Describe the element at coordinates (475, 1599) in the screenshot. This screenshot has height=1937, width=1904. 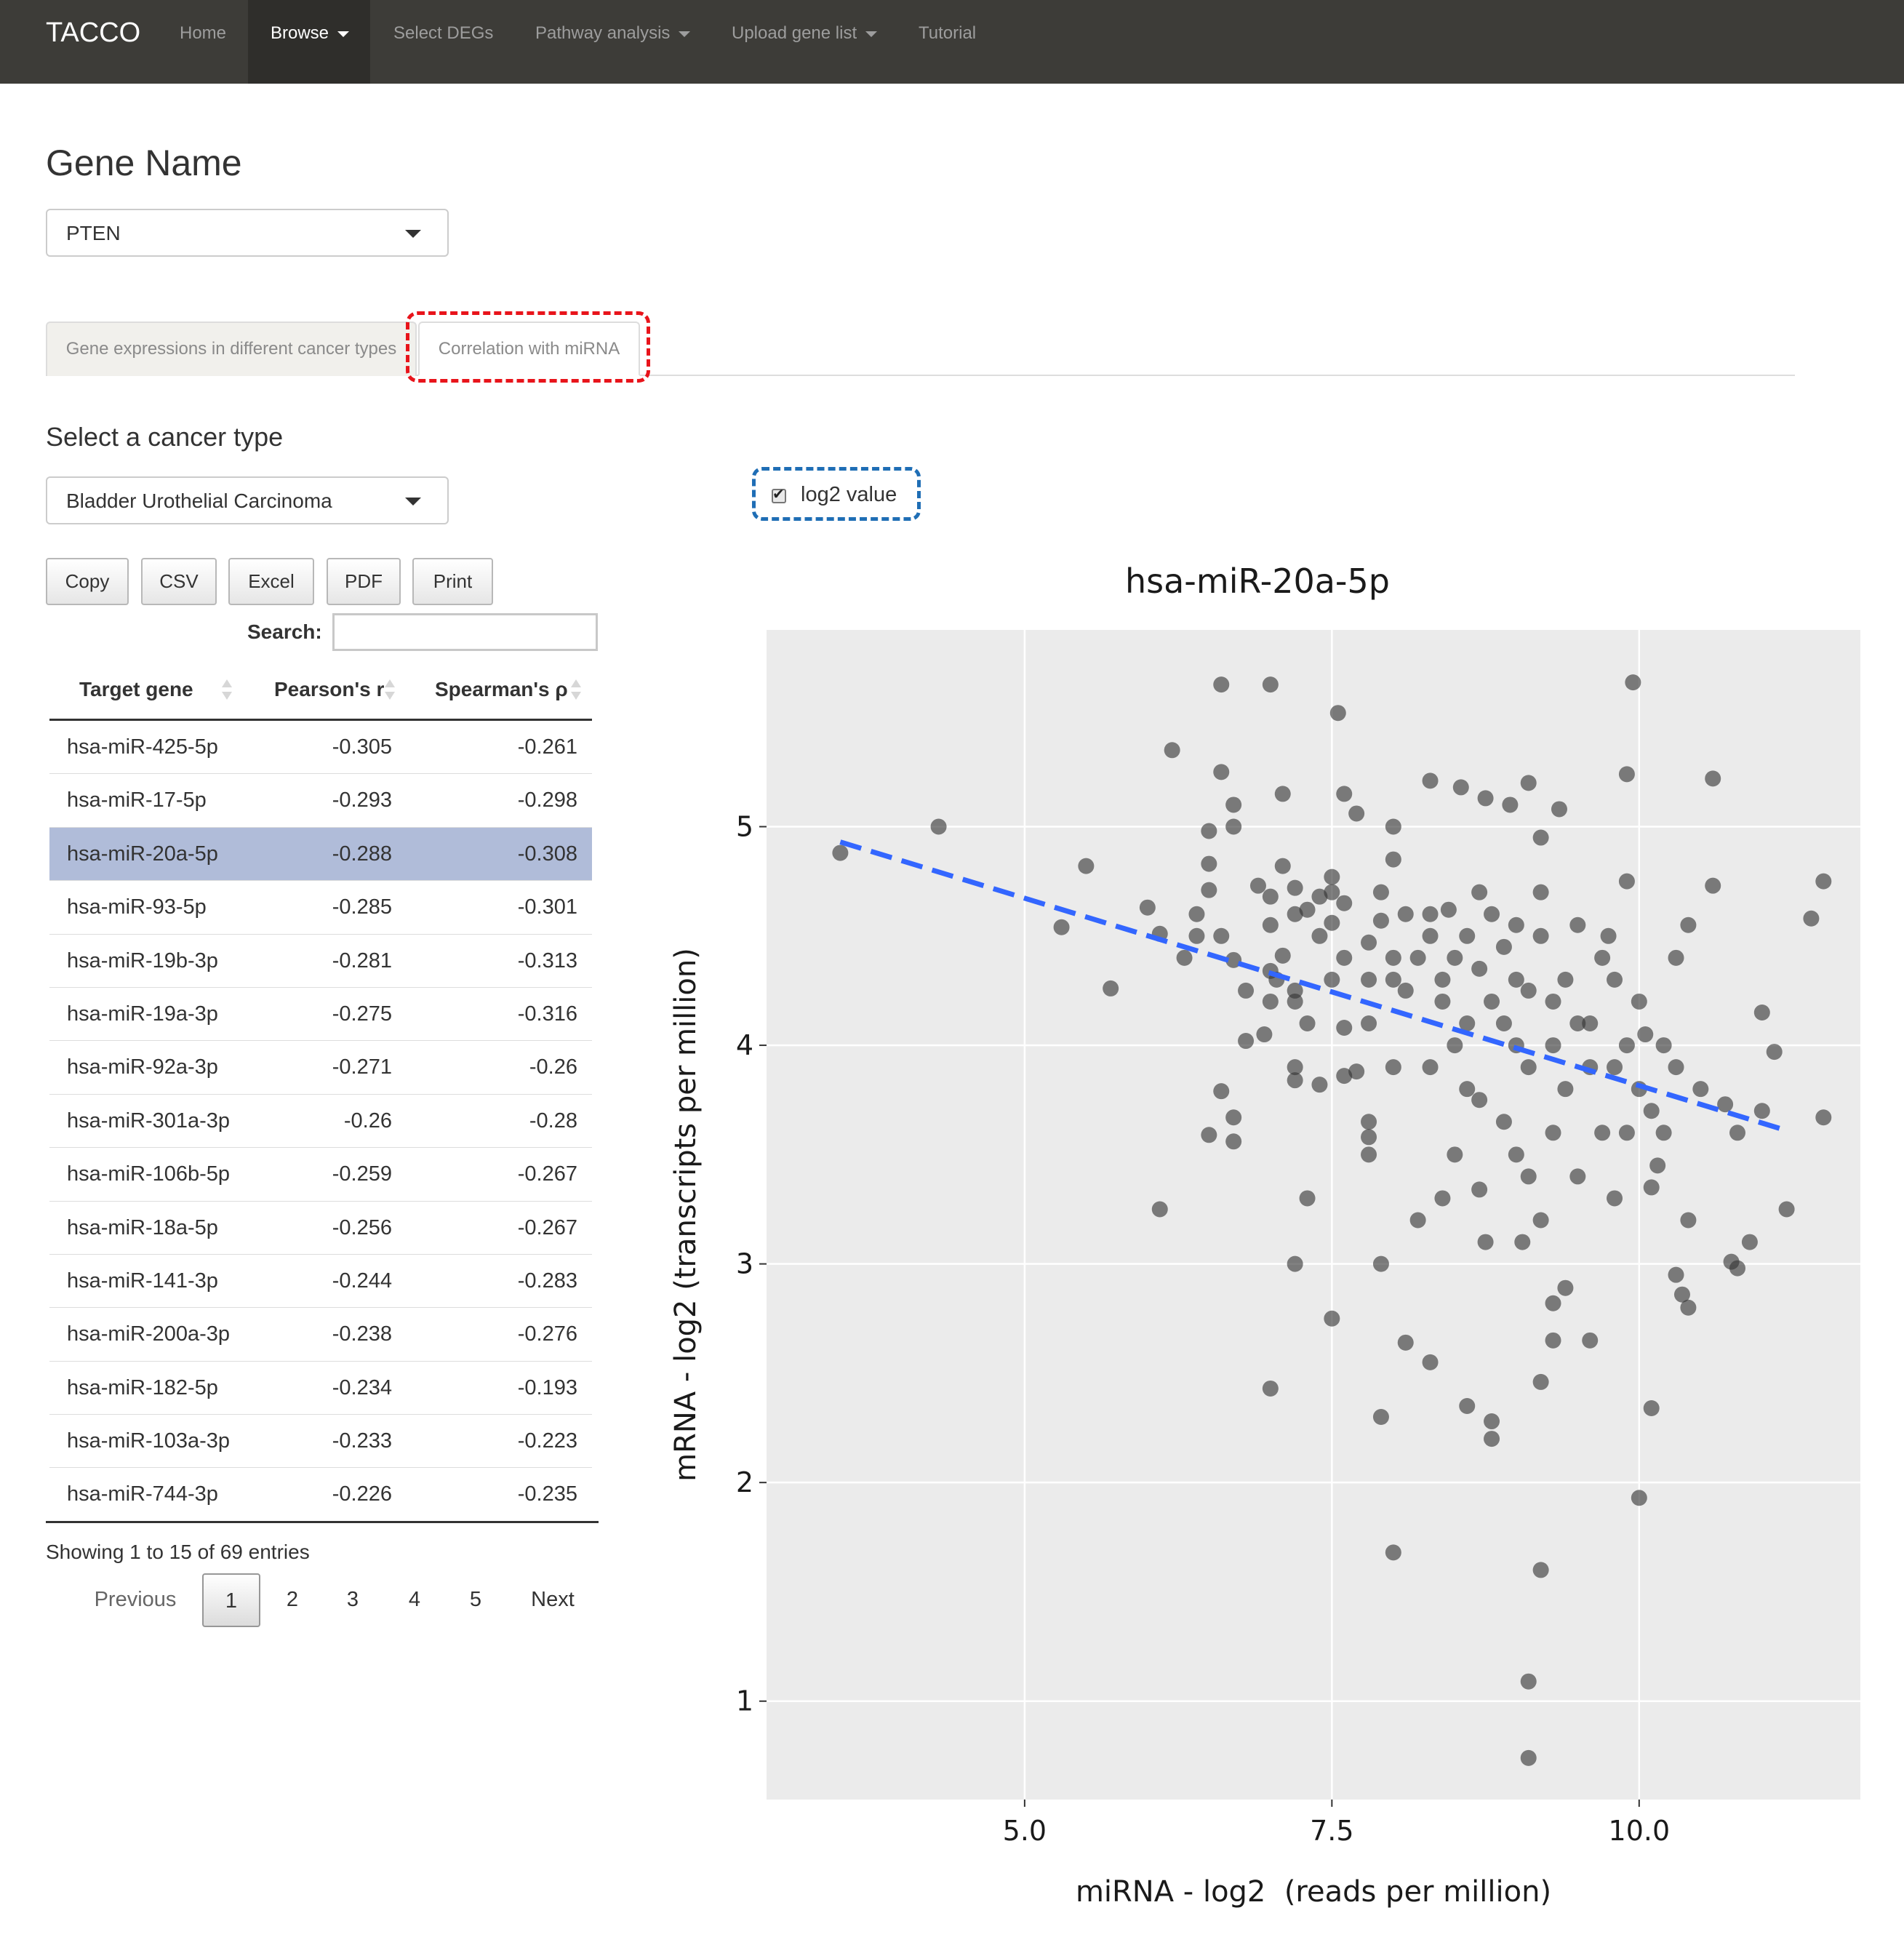
I see `pagination-page-5: 5` at that location.